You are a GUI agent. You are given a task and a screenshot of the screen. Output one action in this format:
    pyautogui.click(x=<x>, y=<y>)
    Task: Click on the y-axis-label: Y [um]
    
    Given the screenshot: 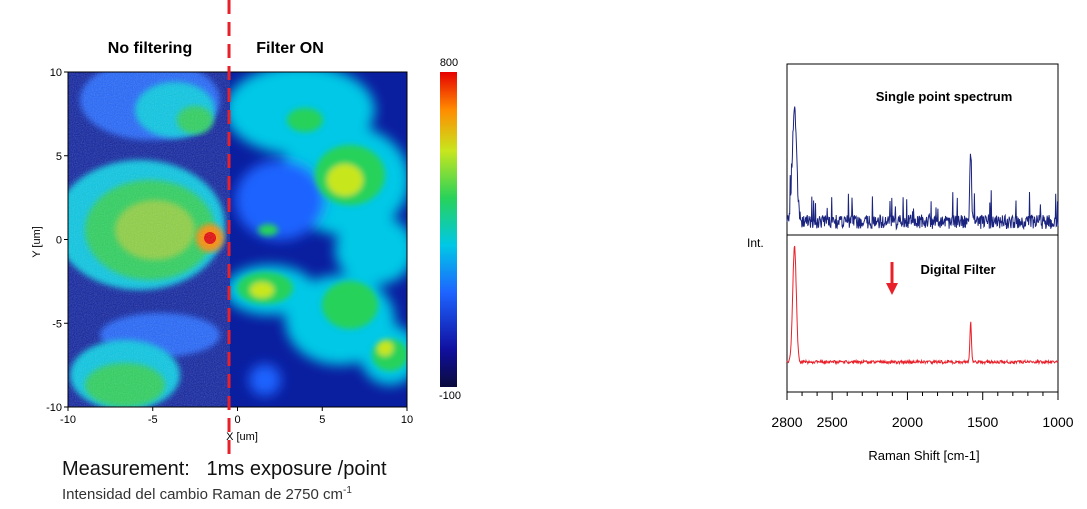 What is the action you would take?
    pyautogui.click(x=37, y=242)
    